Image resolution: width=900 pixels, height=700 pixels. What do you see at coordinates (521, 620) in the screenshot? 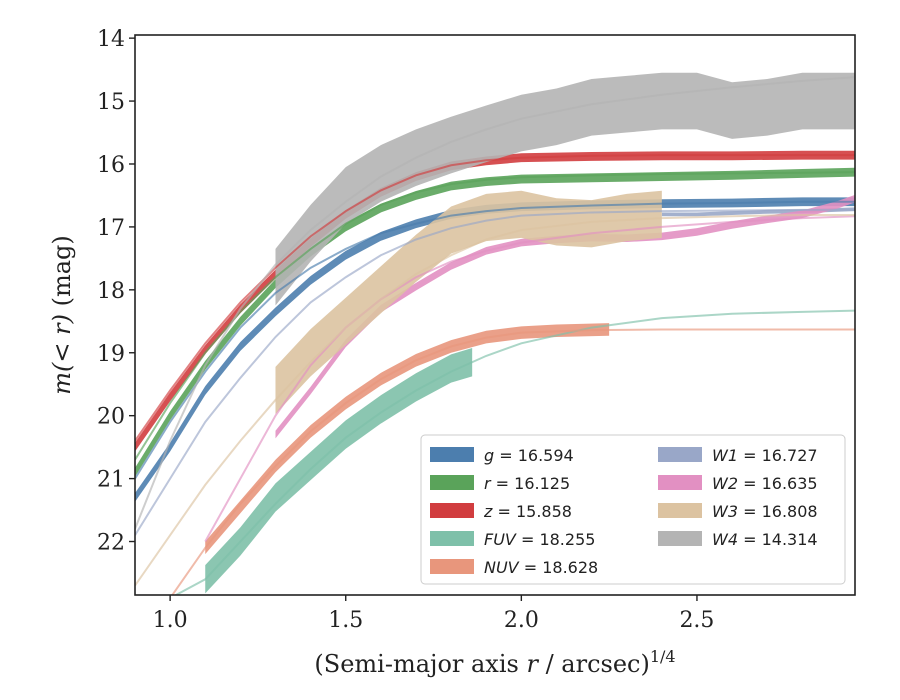
I see `x-tick-label: 2.0` at bounding box center [521, 620].